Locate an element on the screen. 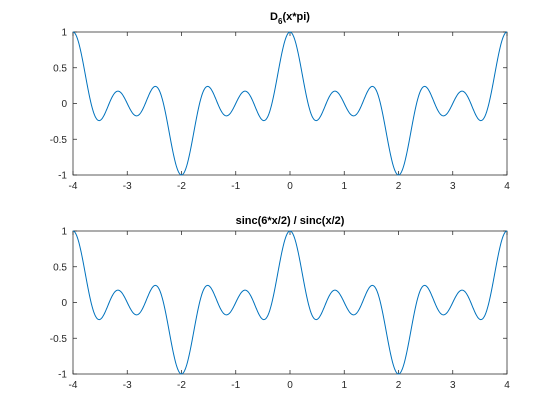 The image size is (560, 420). top-plot-x-tick-label: 3 is located at coordinates (453, 186).